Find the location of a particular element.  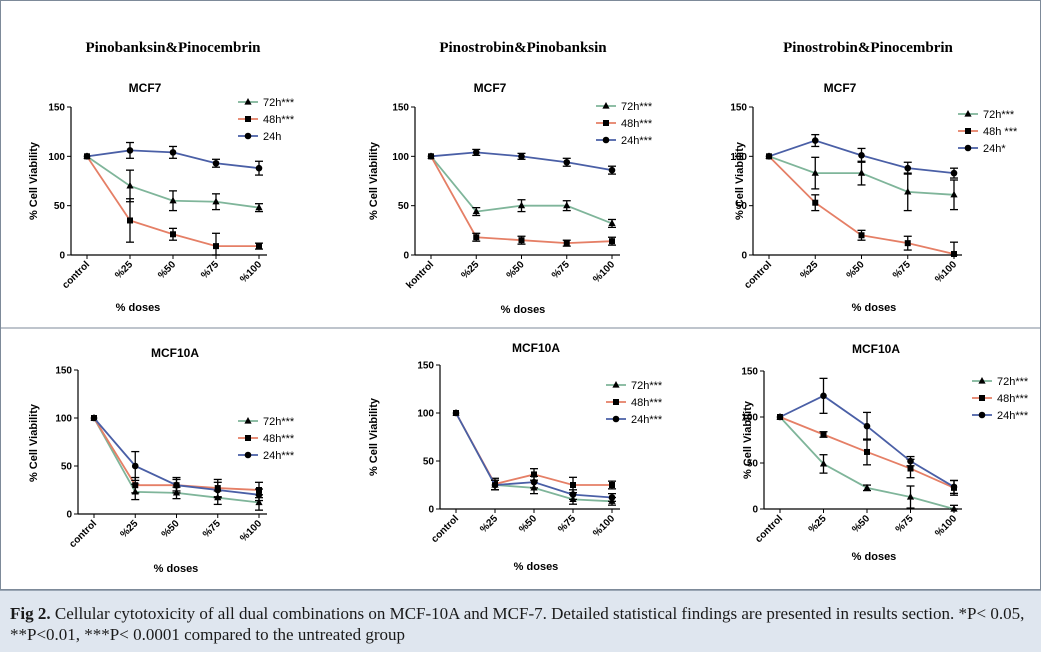

legend-label: 48h *** is located at coordinates (1000, 132).